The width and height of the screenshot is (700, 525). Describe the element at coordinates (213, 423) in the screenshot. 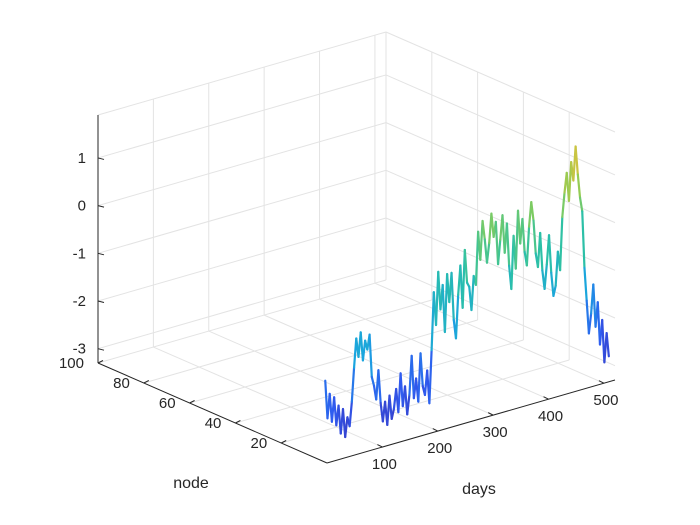

I see `node-tick-label: 40` at that location.